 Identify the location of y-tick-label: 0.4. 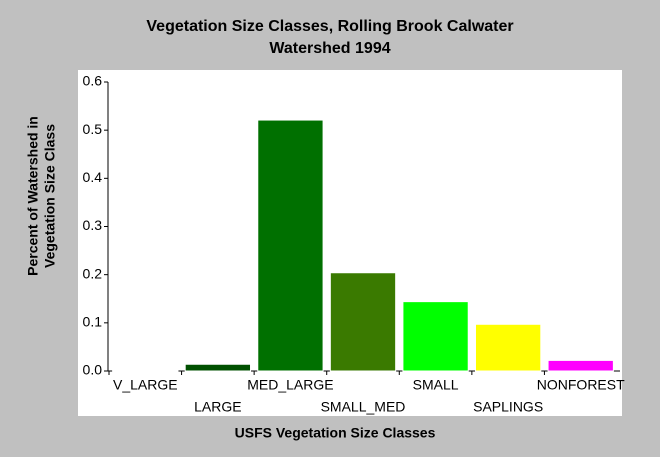
(93, 177).